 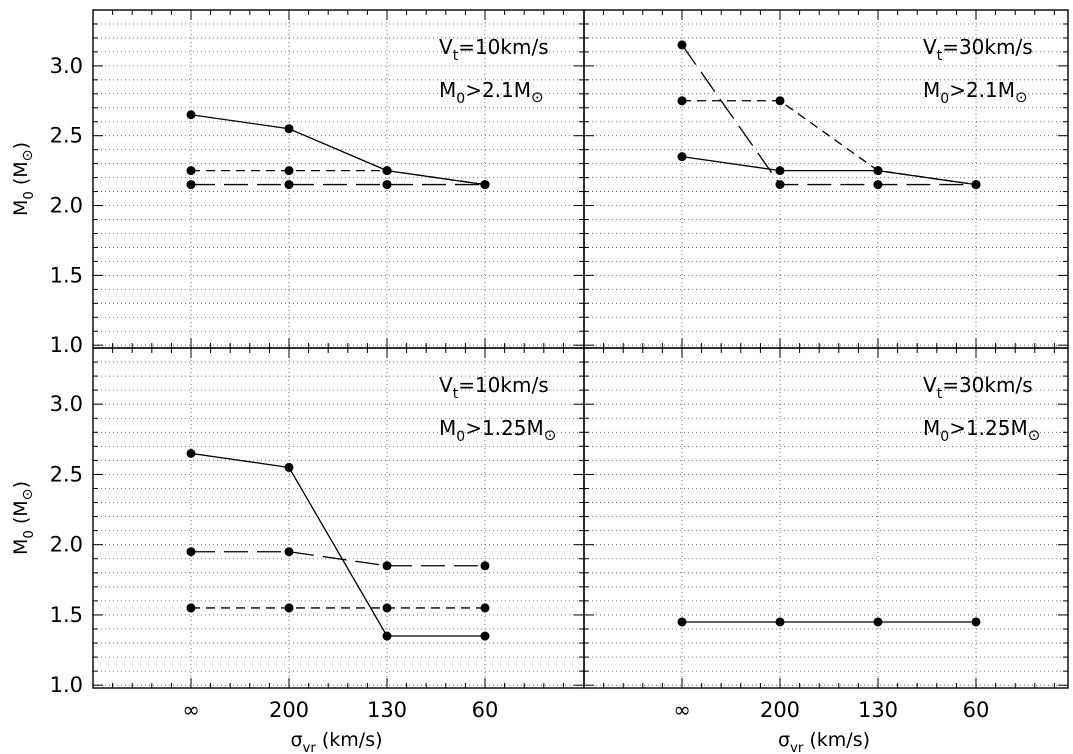 I want to click on y-tick-label: 1.5, so click(x=66, y=275).